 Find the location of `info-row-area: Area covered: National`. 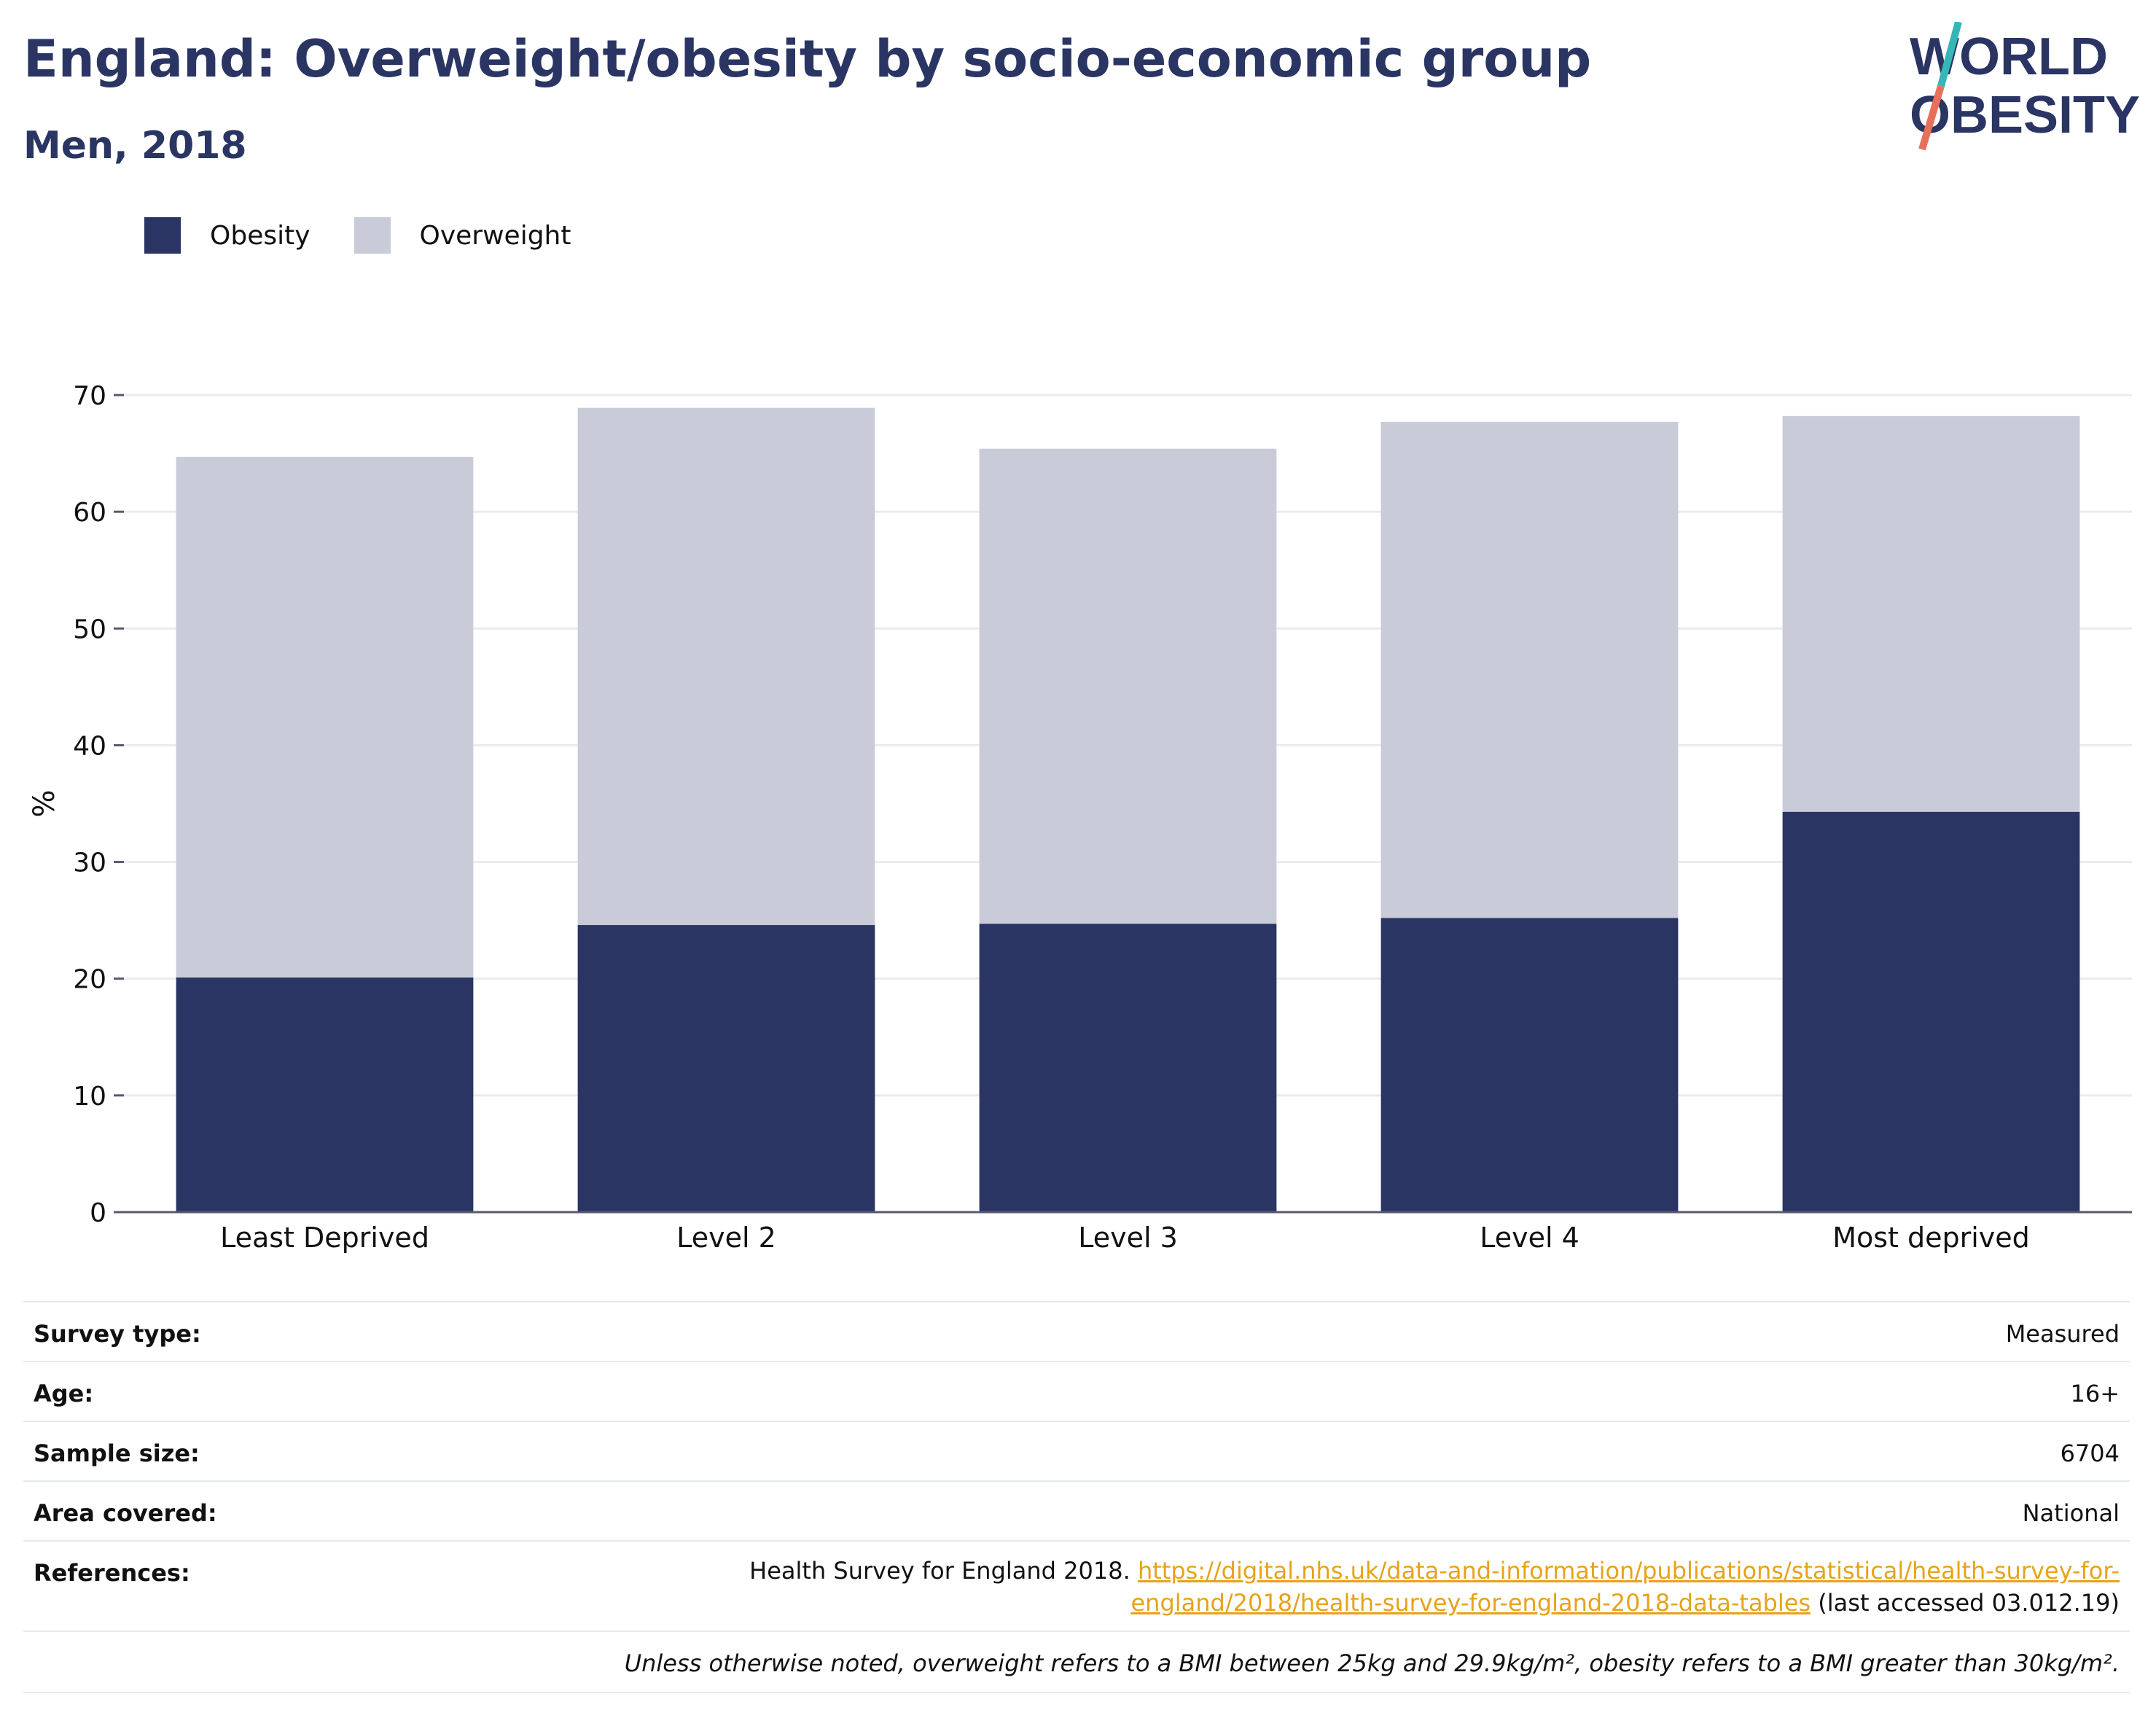

info-row-area: Area covered: National is located at coordinates (1077, 1510).